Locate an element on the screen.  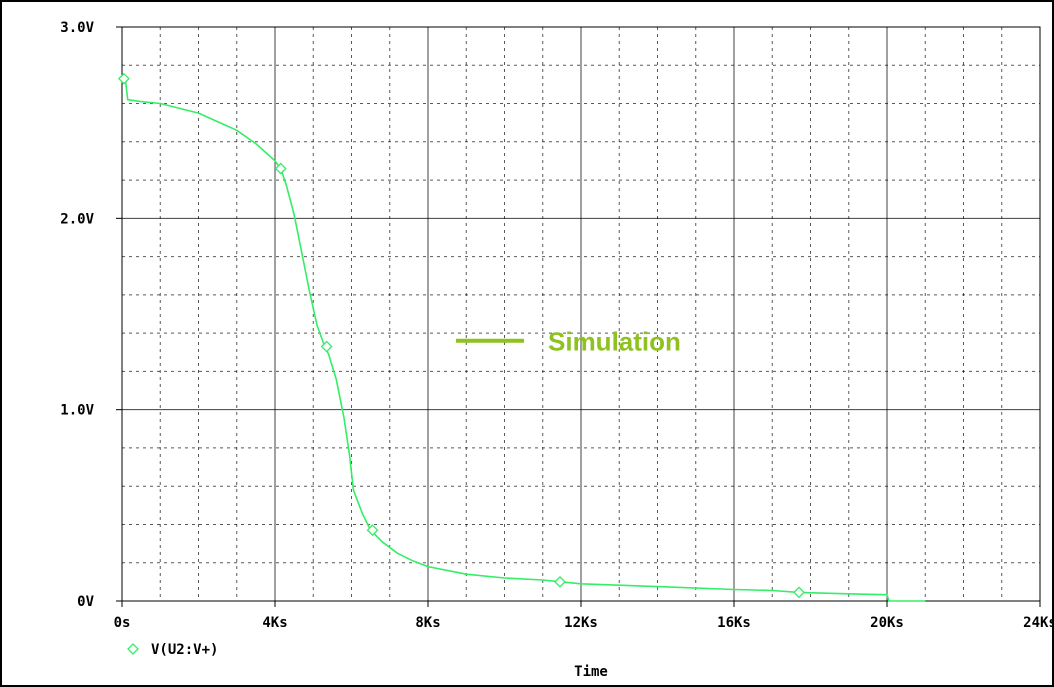
x-tick-label: 12Ks is located at coordinates (581, 623).